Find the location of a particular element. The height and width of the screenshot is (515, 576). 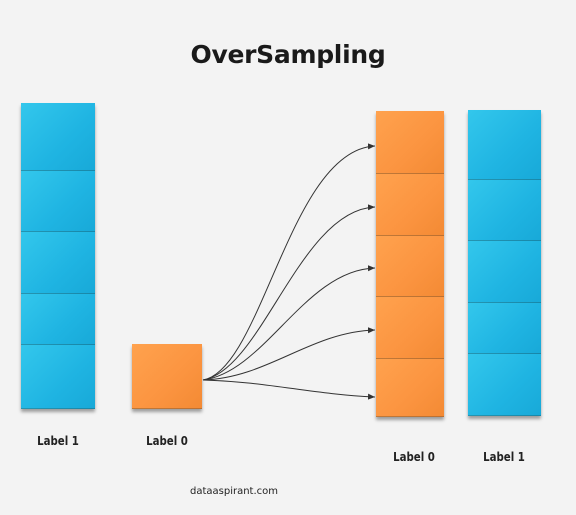

diagram-title: OverSampling is located at coordinates (288, 54).